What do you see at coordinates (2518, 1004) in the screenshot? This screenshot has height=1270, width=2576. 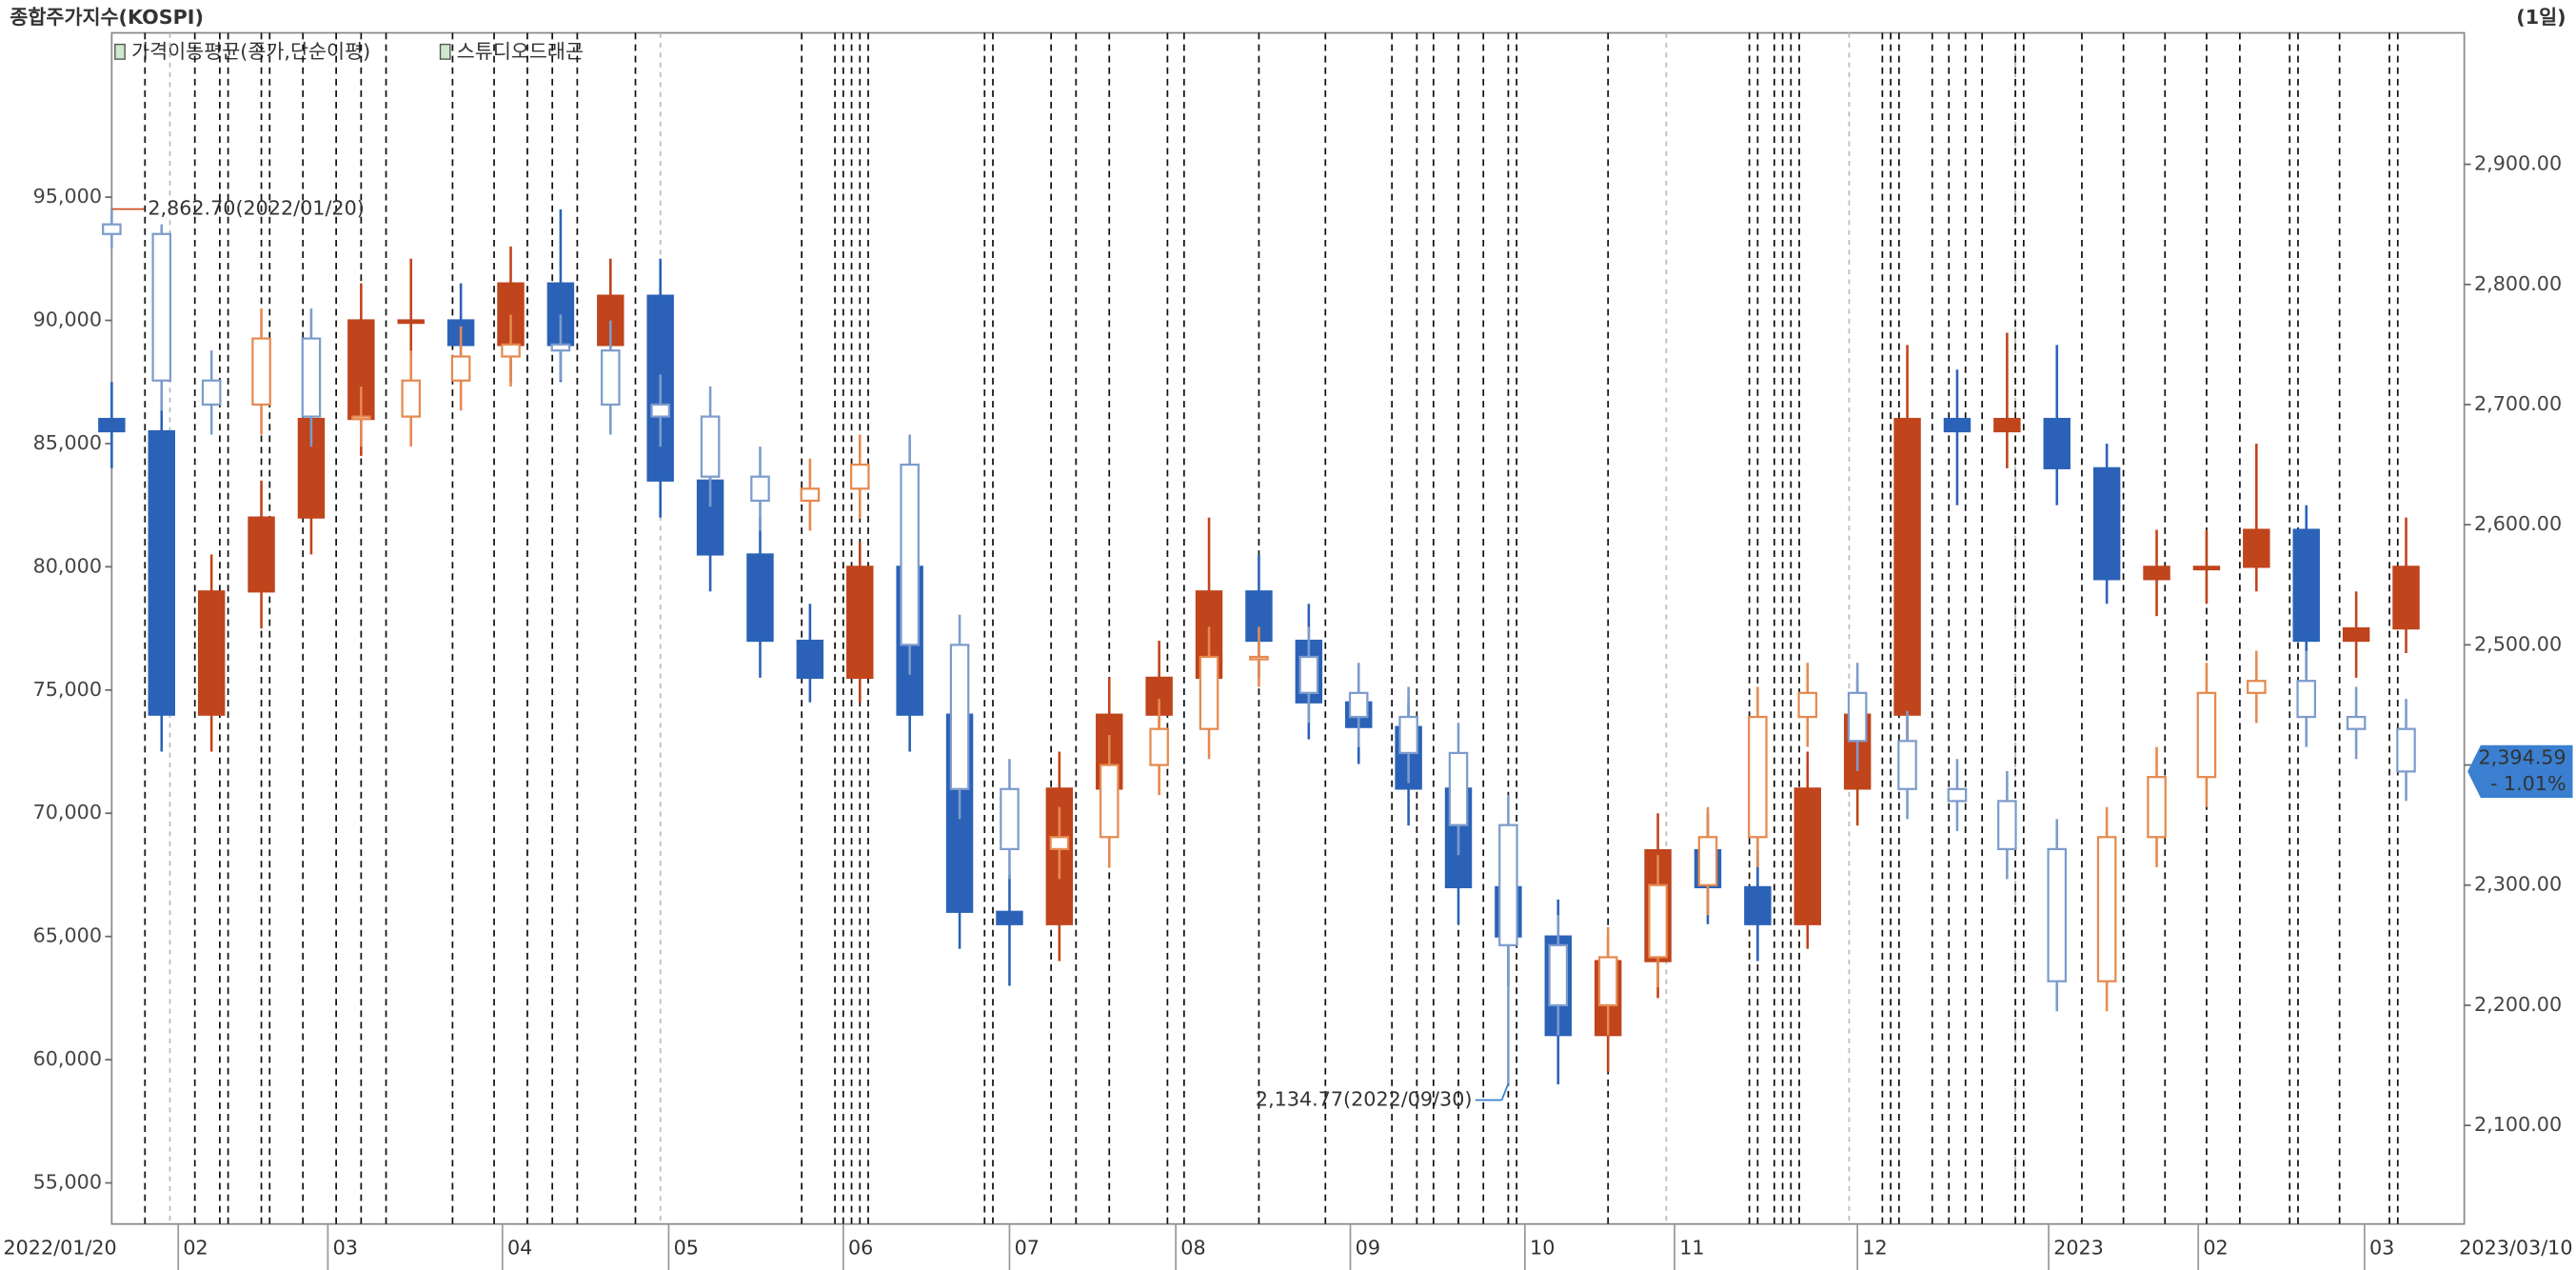 I see `y2-tick-label: 2,200.00` at bounding box center [2518, 1004].